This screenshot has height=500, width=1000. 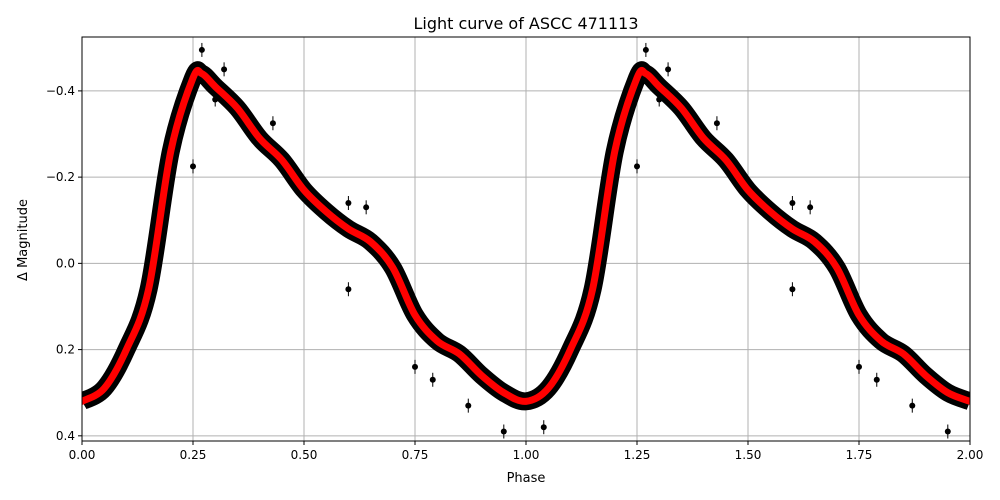 I want to click on x-tick-label: 0.50, so click(x=304, y=455).